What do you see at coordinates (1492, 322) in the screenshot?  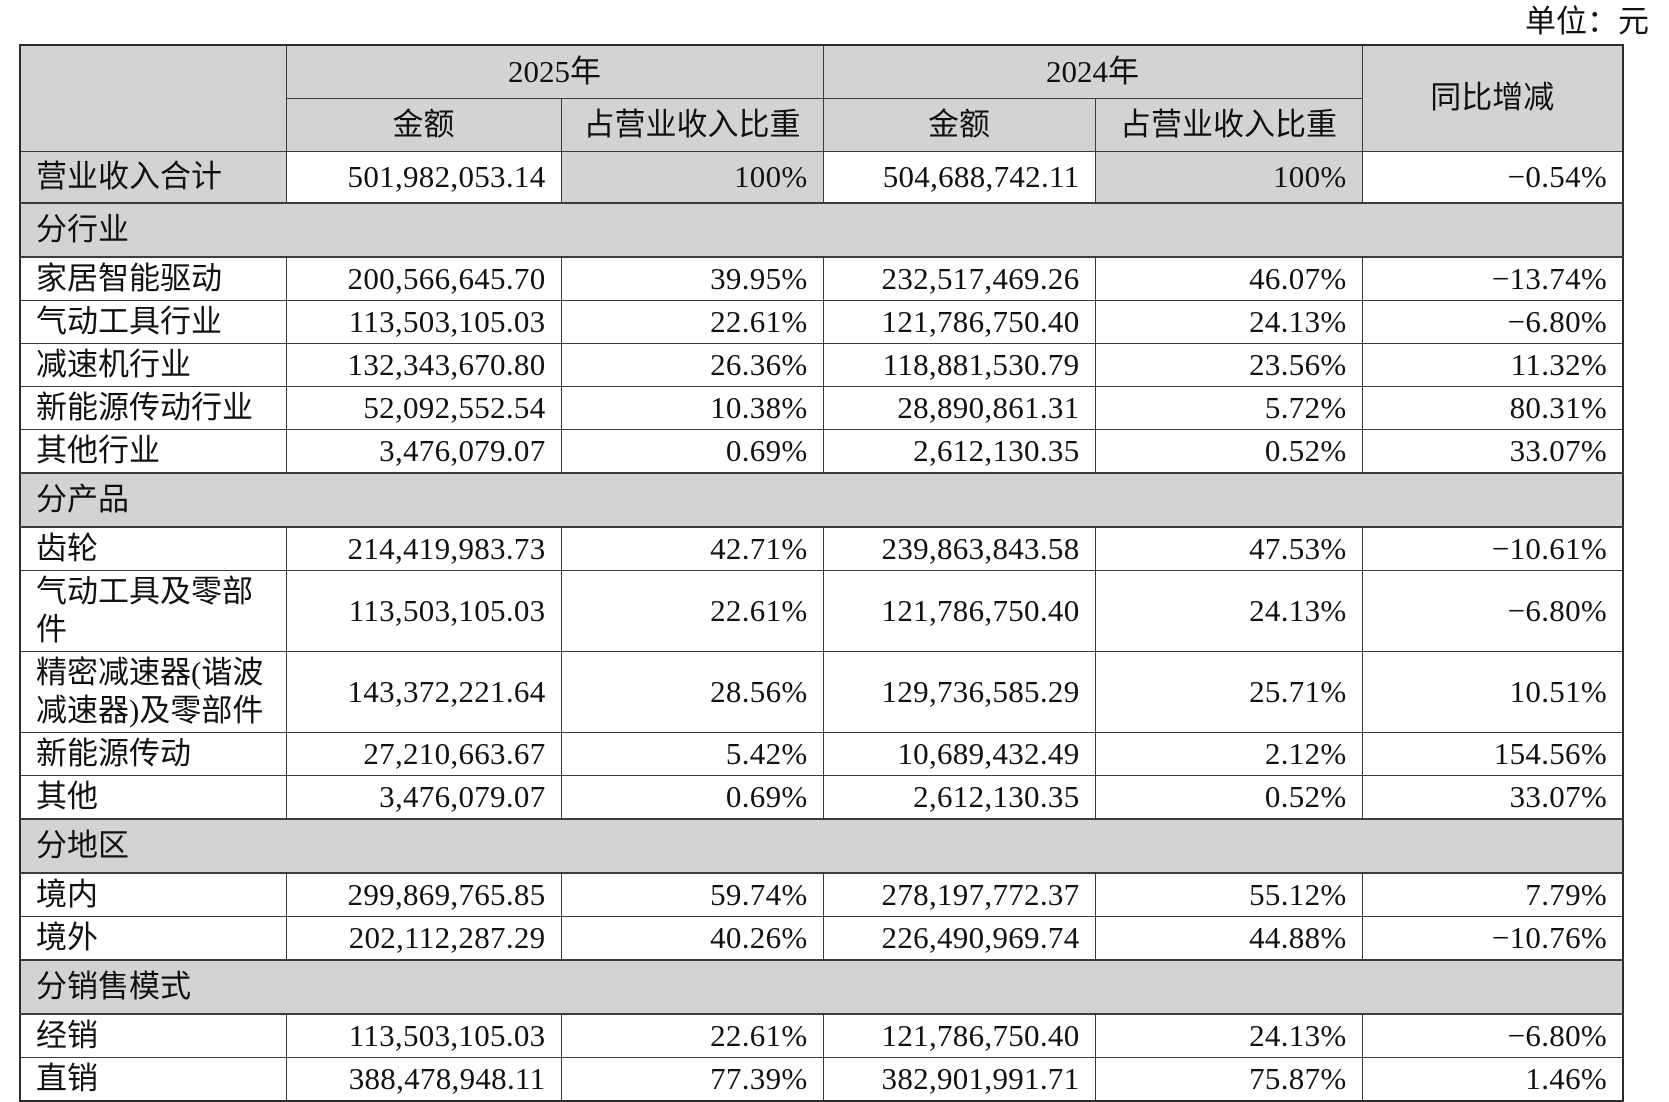 I see `yoy-cell: −6.80%` at bounding box center [1492, 322].